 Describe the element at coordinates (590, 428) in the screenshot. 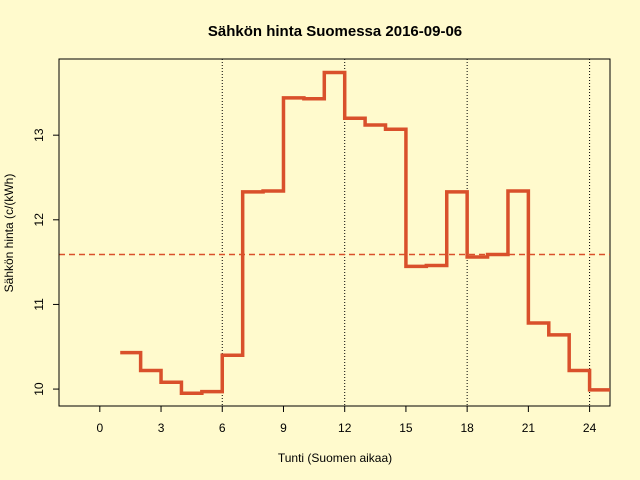

I see `x-tick-label-24: 24` at that location.